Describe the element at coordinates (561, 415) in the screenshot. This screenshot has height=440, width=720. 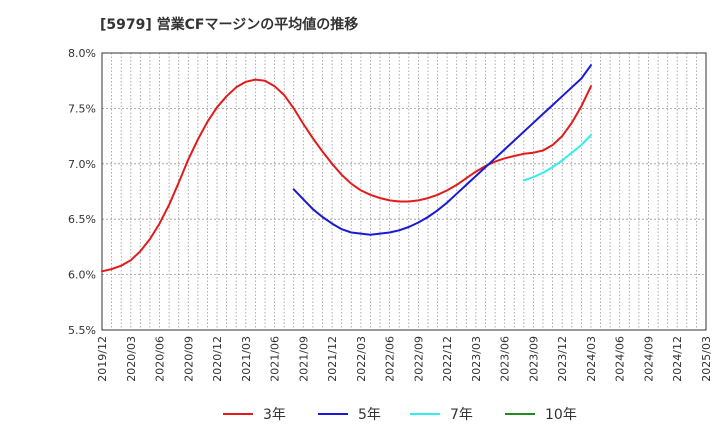
I see `legend-label: 10年` at that location.